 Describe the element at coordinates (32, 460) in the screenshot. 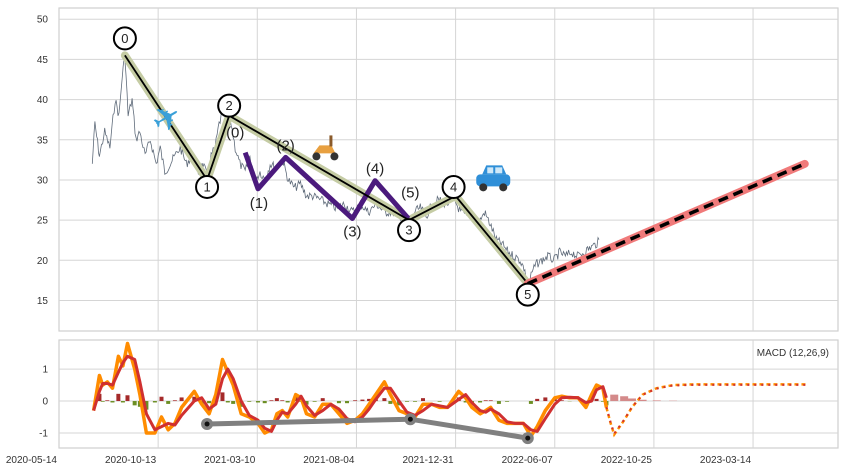

I see `x-tick-label: 2020-05-14` at that location.